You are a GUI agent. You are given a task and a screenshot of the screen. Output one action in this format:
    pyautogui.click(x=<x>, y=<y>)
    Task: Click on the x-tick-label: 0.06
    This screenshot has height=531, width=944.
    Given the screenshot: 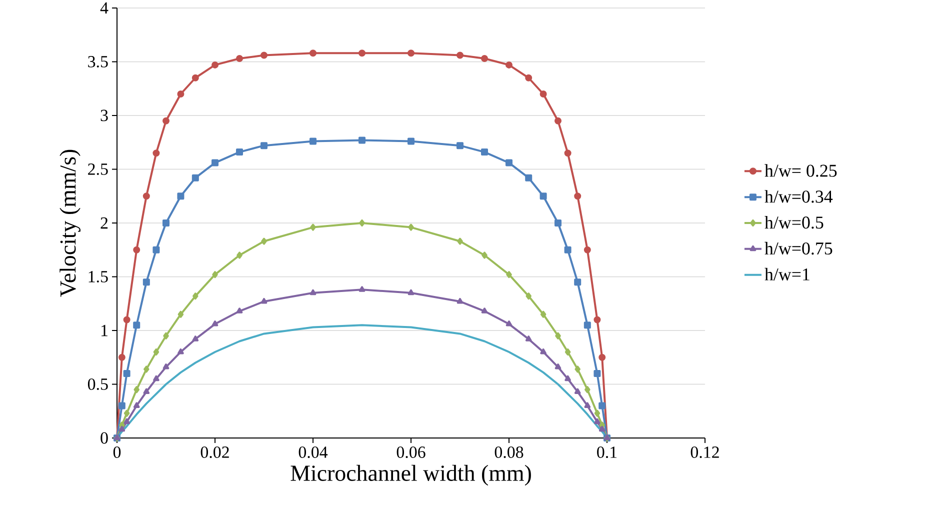 What is the action you would take?
    pyautogui.click(x=411, y=452)
    